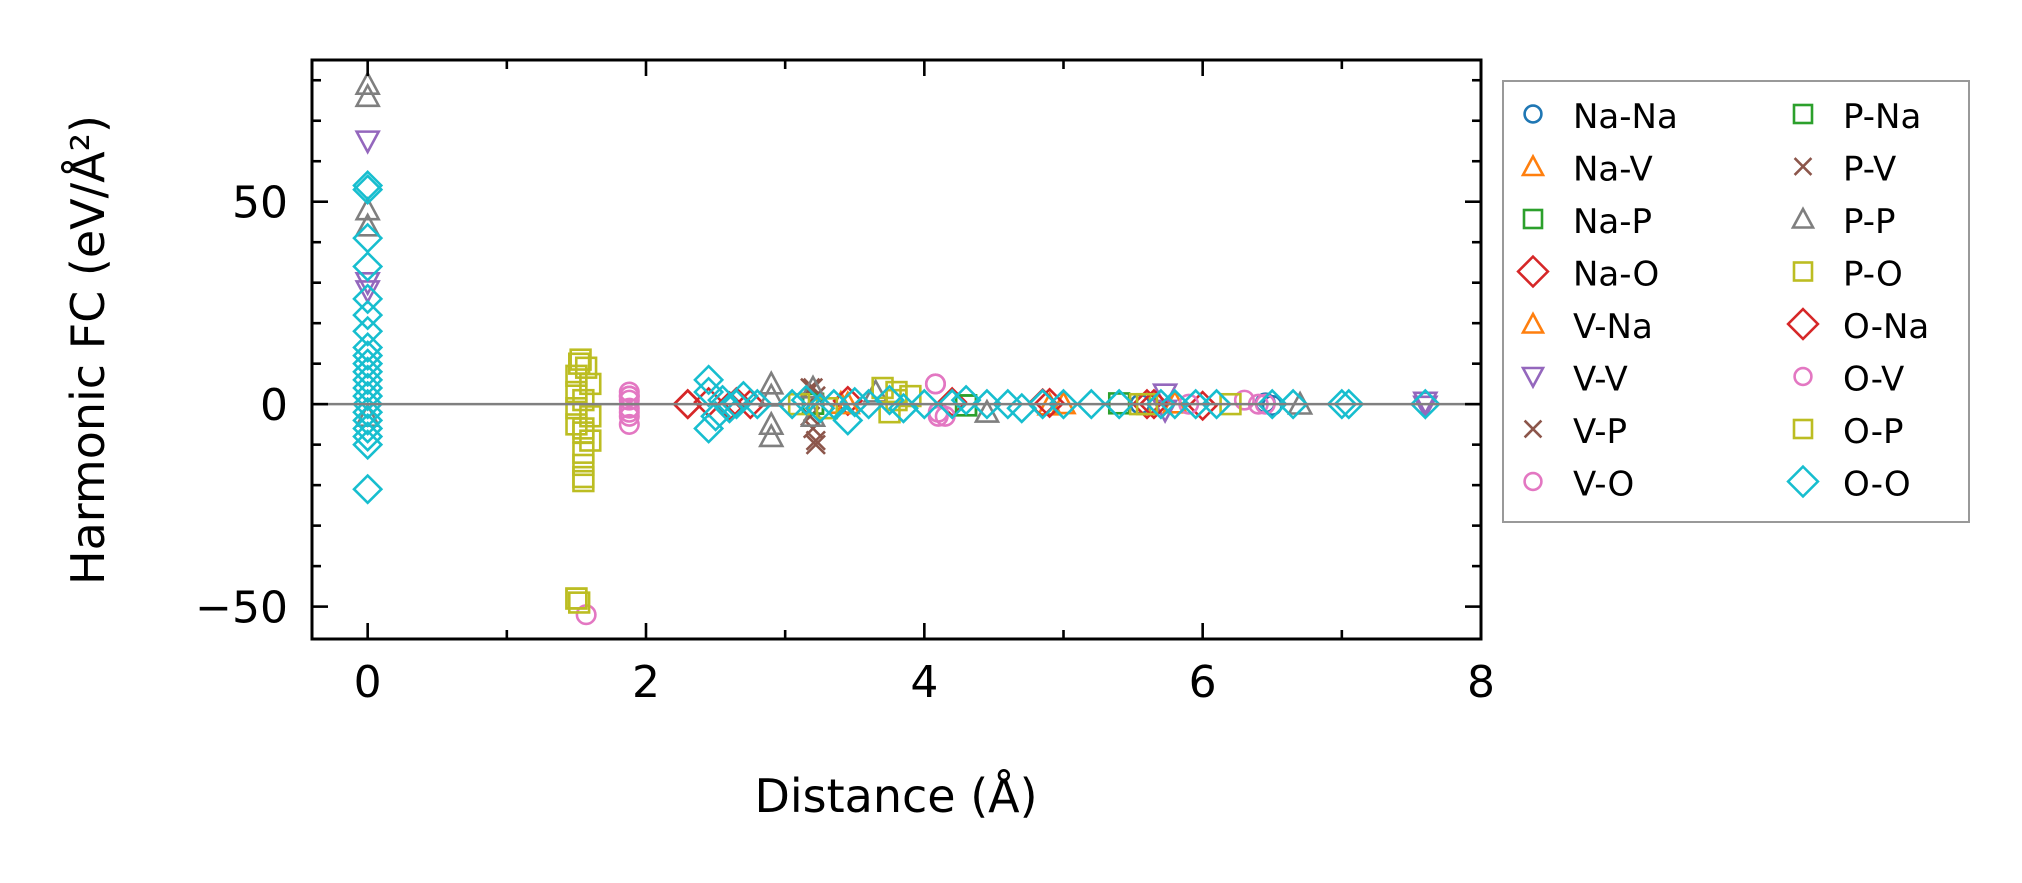 The height and width of the screenshot is (883, 2022). I want to click on legend-item-o-na: O-Na, so click(1857, 327).